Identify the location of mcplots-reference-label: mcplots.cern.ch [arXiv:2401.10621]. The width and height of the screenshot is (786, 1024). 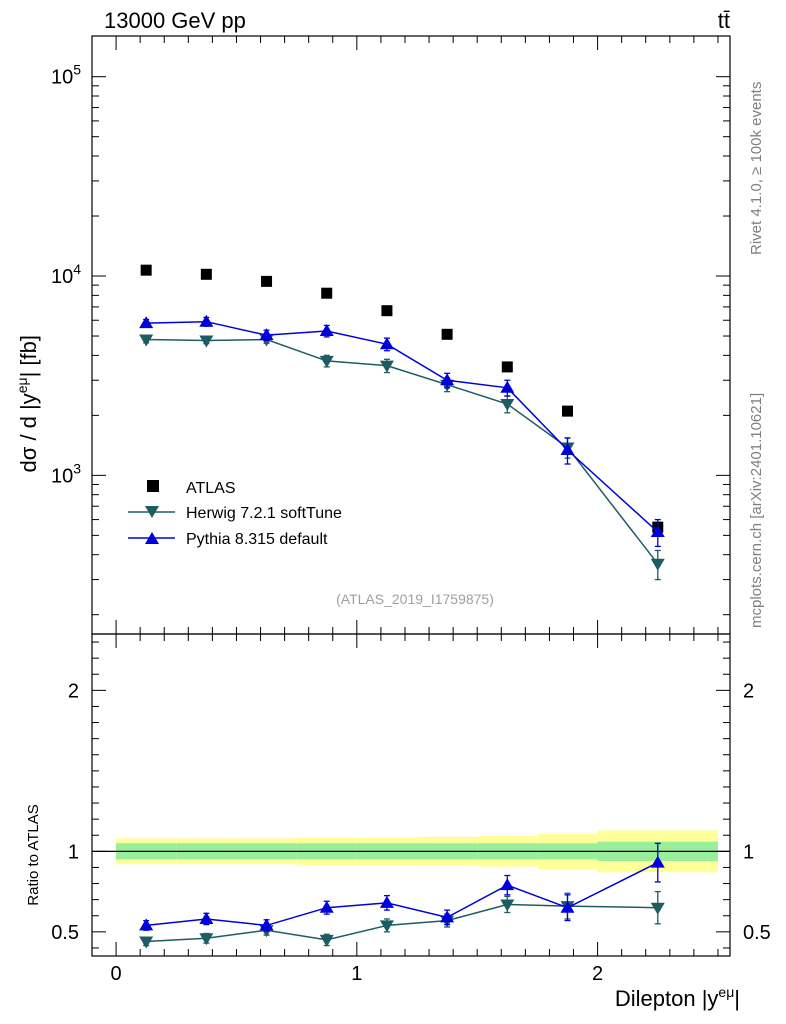
(756, 510).